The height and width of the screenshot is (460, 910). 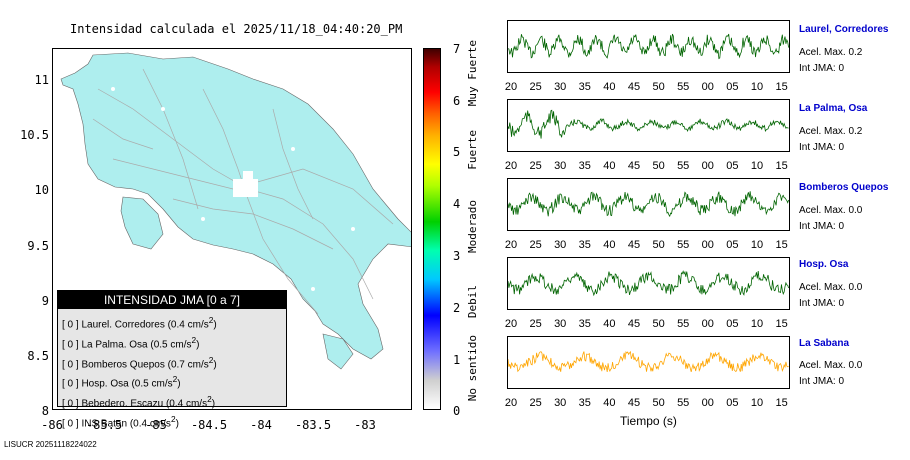 What do you see at coordinates (472, 150) in the screenshot?
I see `colorbar-label: Fuerte` at bounding box center [472, 150].